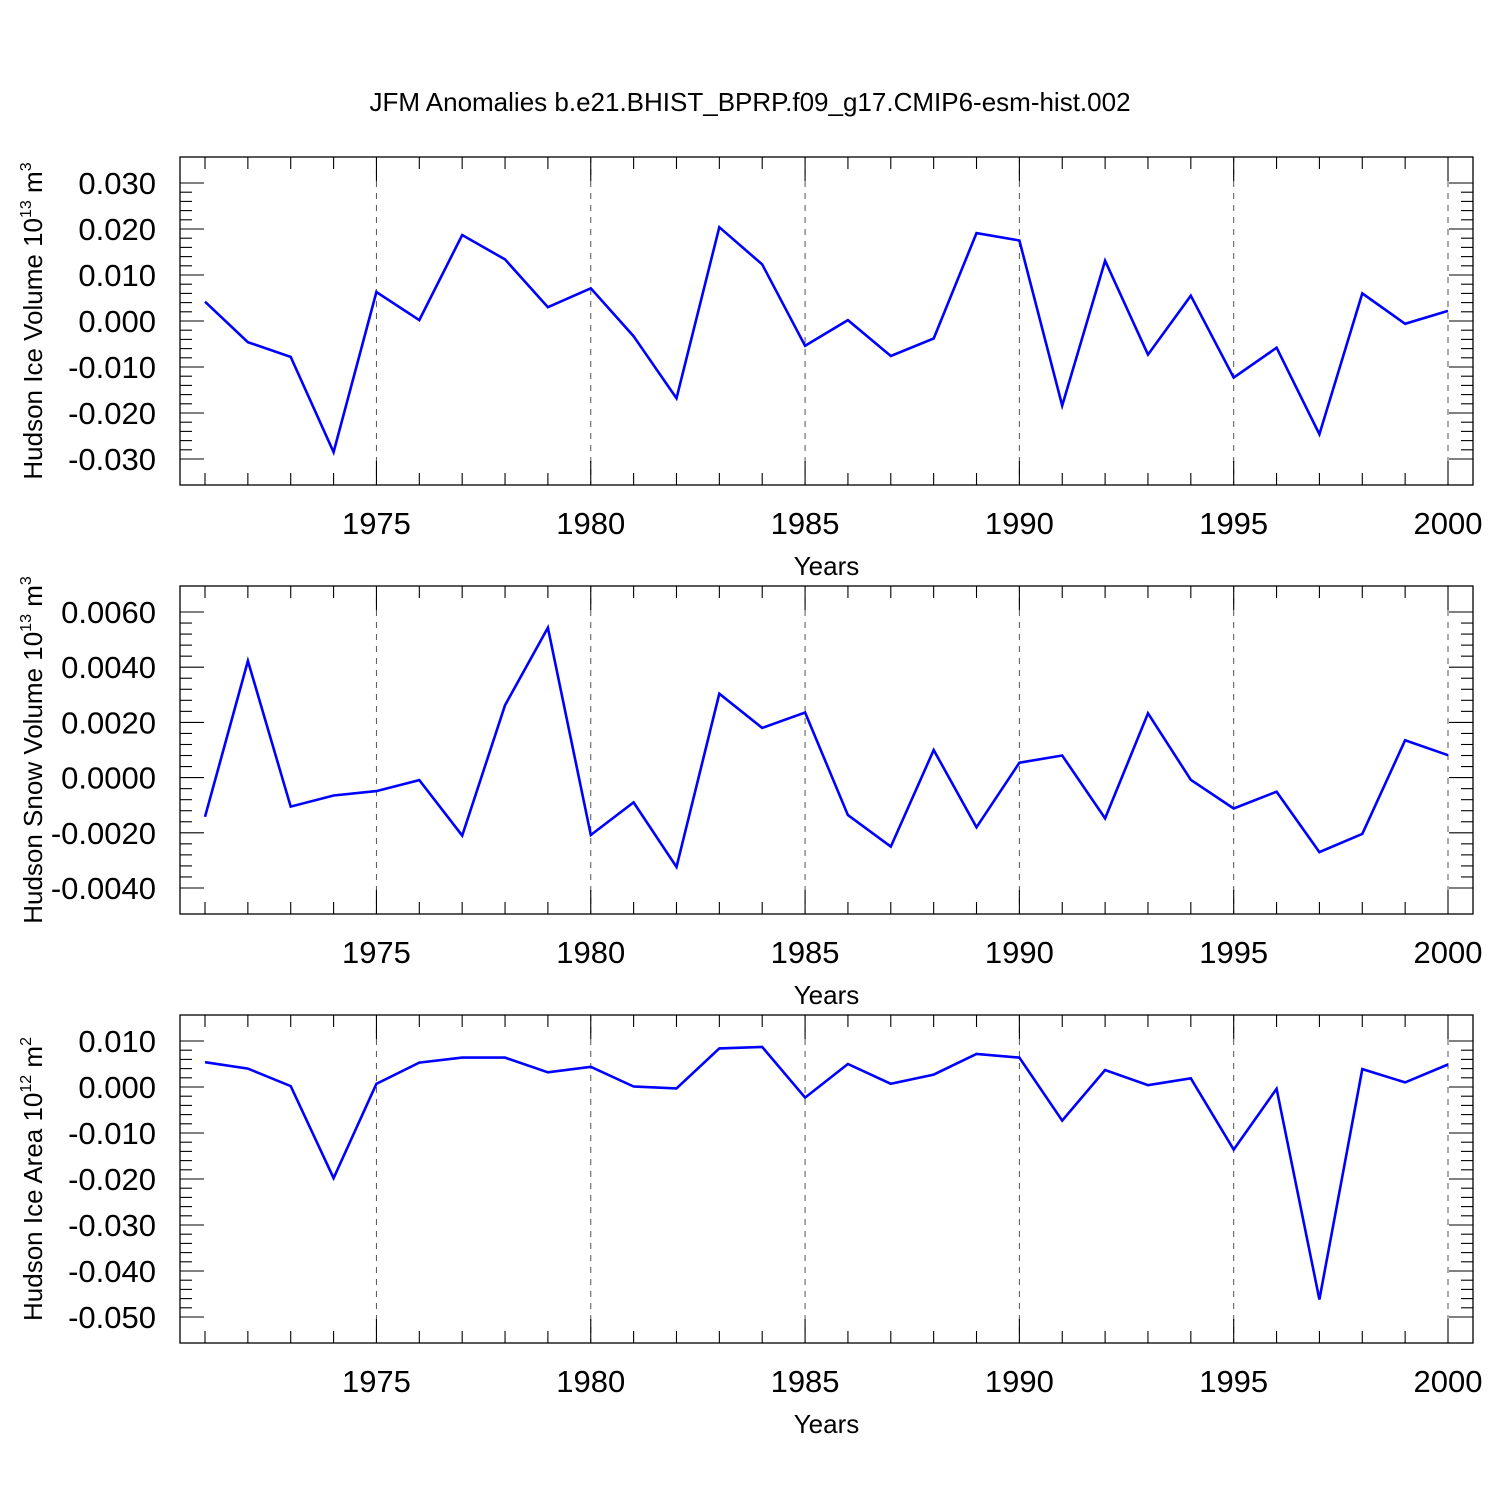  I want to click on y-tick-label: -0.020, so click(112, 1179).